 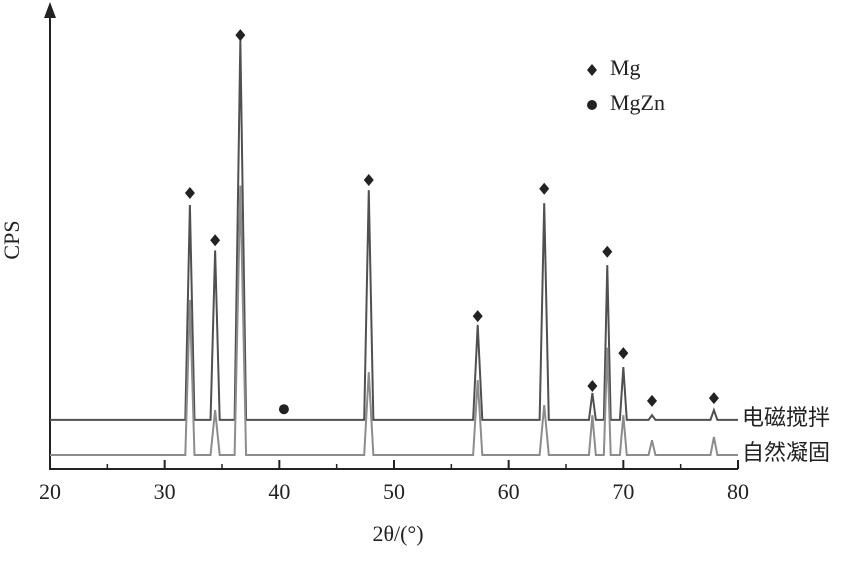 What do you see at coordinates (625, 67) in the screenshot?
I see `legend-label: Mg` at bounding box center [625, 67].